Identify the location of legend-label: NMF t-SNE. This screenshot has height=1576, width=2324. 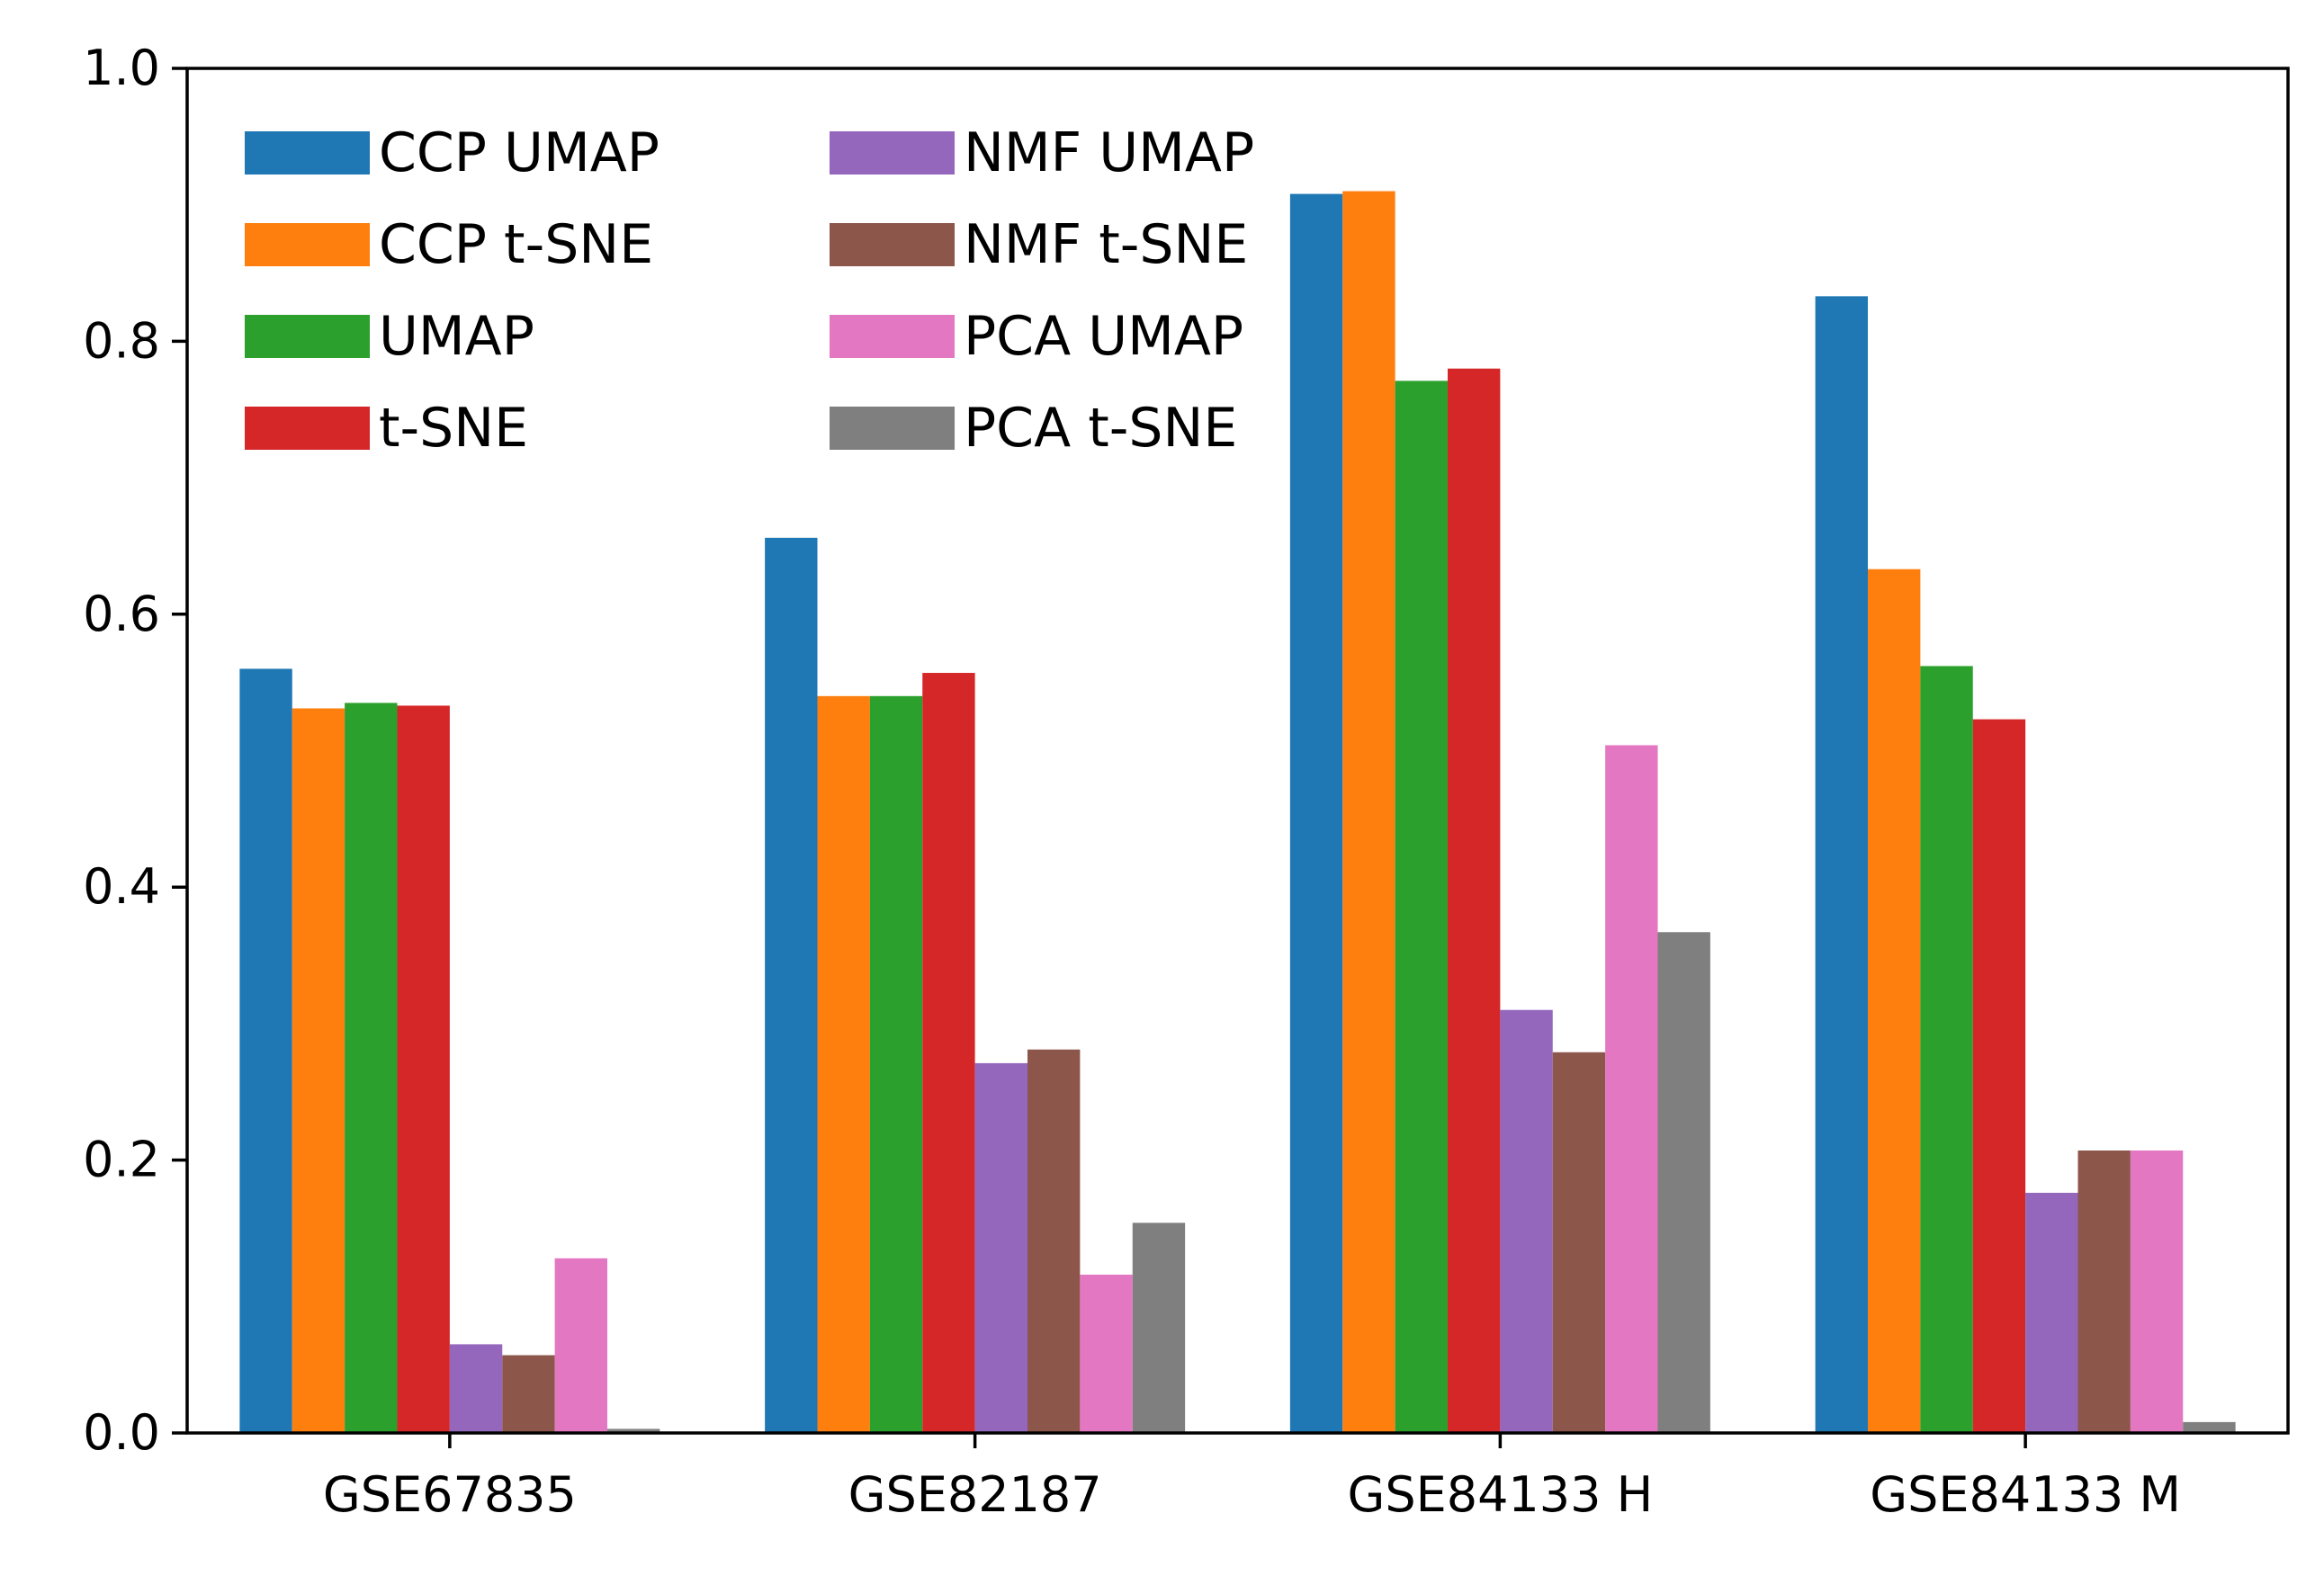
(1106, 244).